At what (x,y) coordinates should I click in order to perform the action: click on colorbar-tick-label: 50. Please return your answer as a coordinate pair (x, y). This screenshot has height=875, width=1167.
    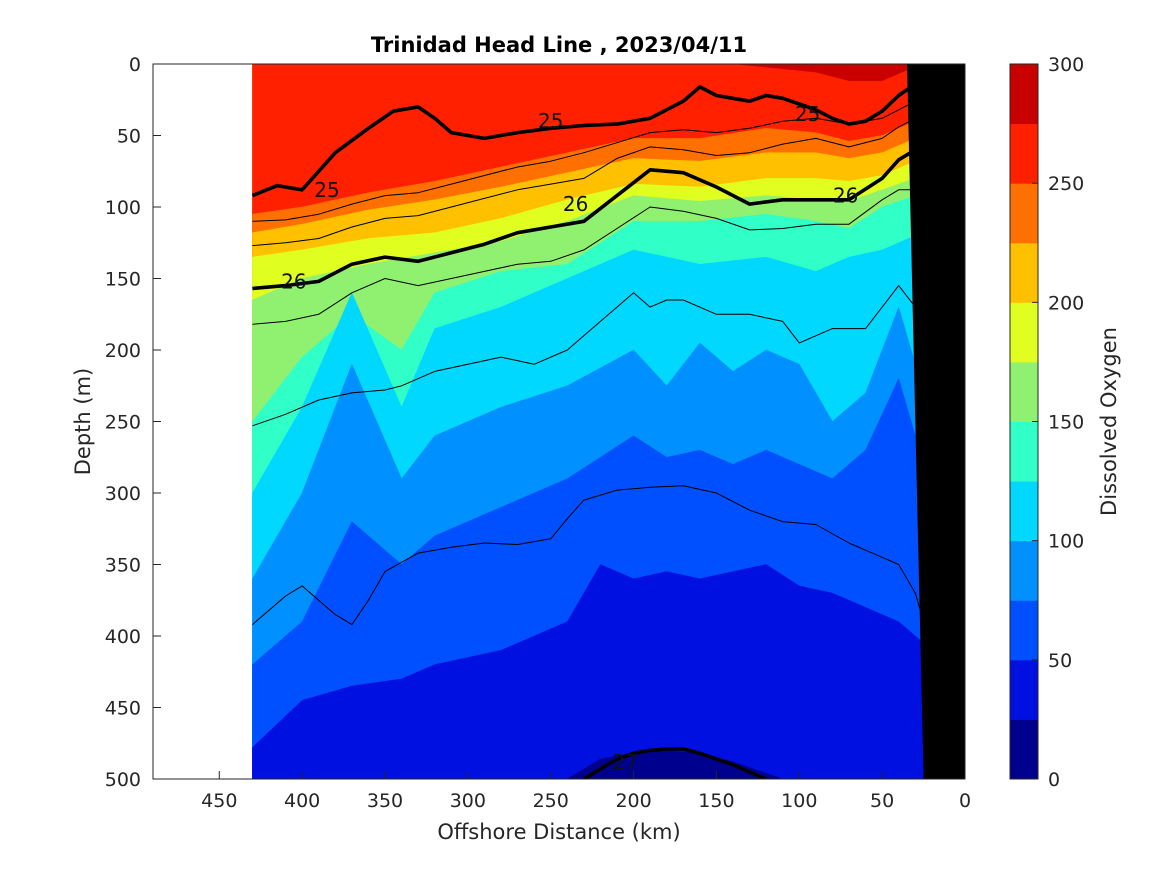
    Looking at the image, I should click on (1060, 661).